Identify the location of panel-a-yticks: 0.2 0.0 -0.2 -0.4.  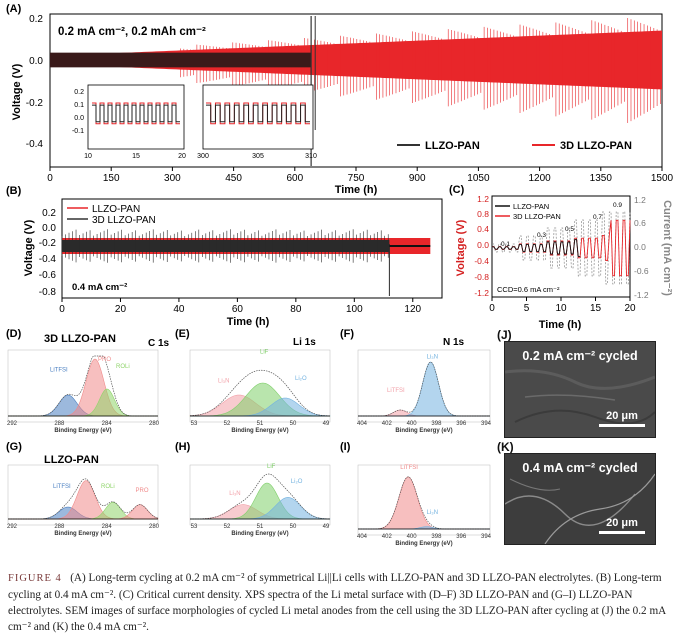
(35, 82).